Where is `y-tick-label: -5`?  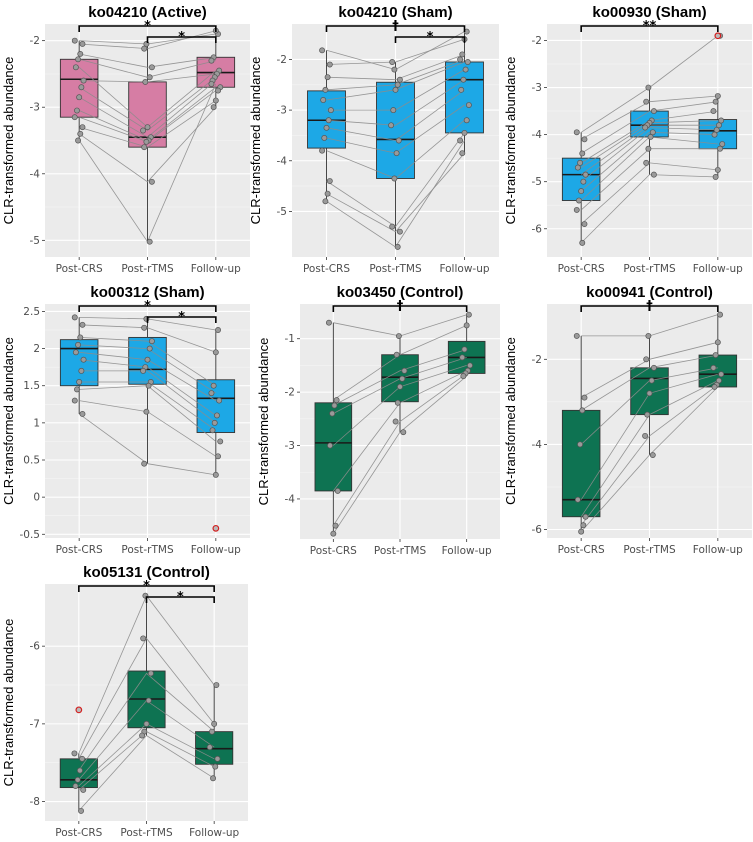 y-tick-label: -5 is located at coordinates (35, 241).